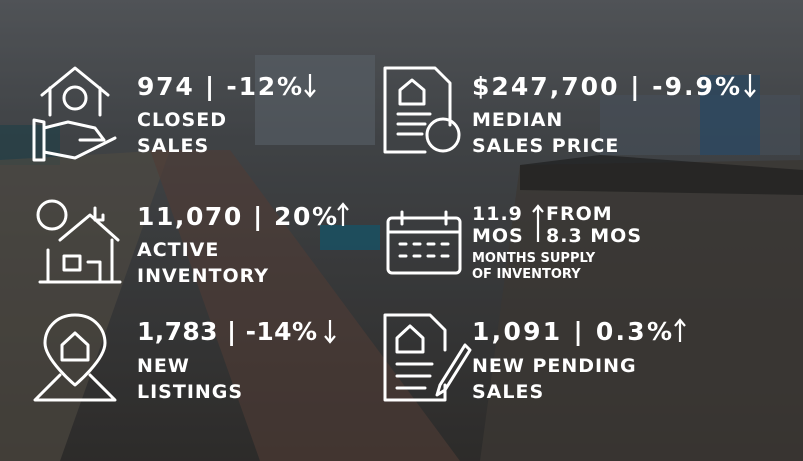 This screenshot has width=803, height=461. What do you see at coordinates (606, 86) in the screenshot?
I see `stat-value: $247,700 | -9.9%` at bounding box center [606, 86].